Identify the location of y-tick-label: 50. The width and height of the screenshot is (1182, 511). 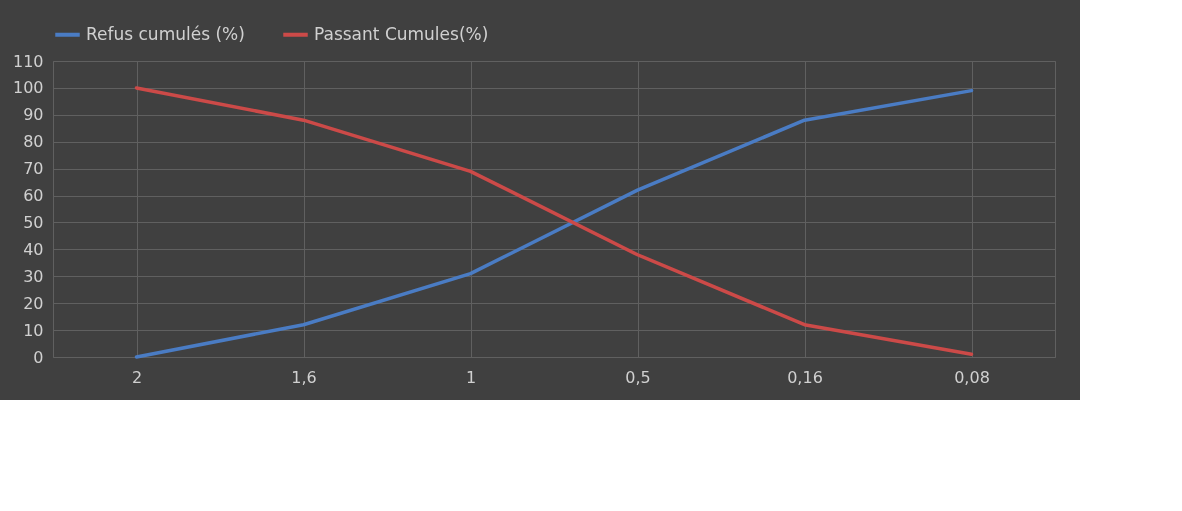
(33, 222).